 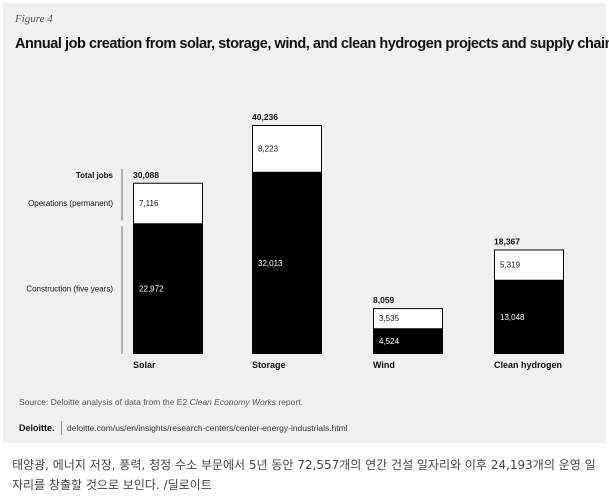 I want to click on operations-value-label: 5,319, so click(x=510, y=265).